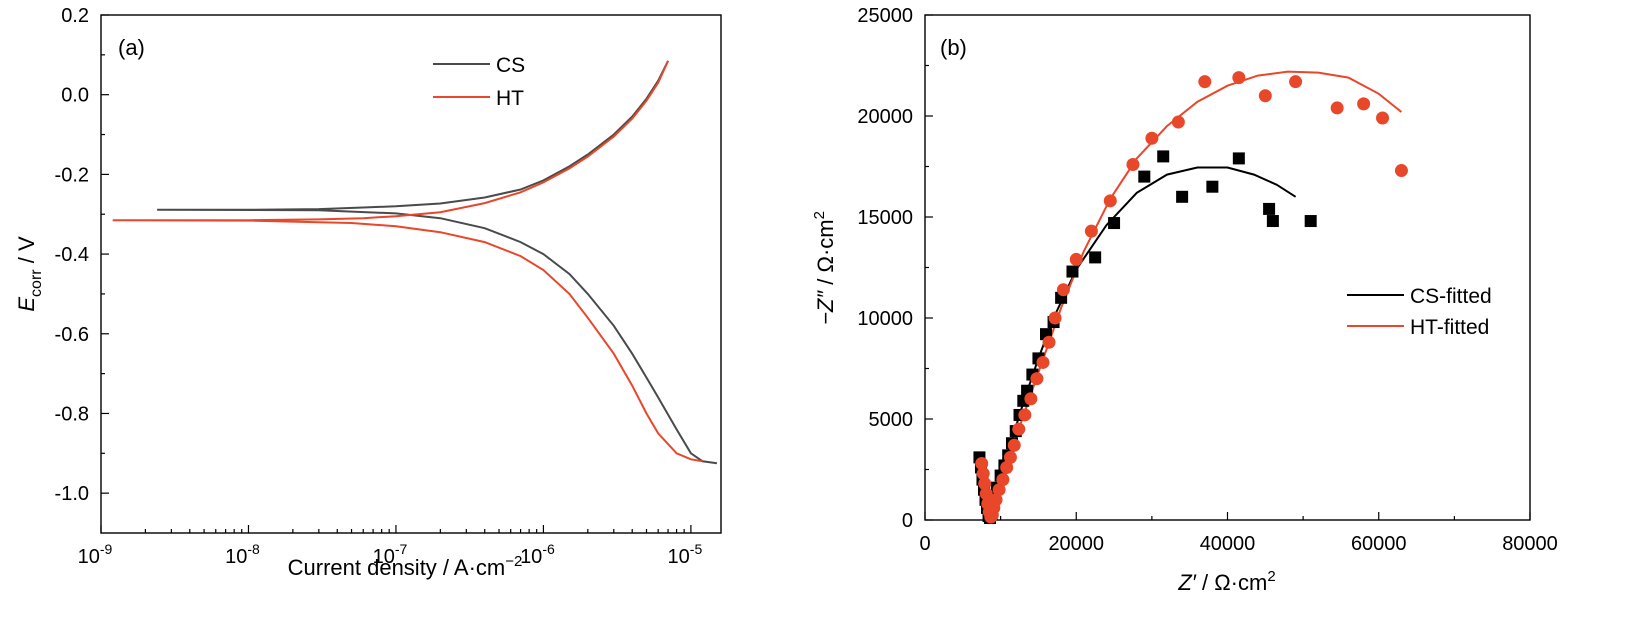 Image resolution: width=1635 pixels, height=637 pixels. I want to click on panel-label-b: (b), so click(953, 47).